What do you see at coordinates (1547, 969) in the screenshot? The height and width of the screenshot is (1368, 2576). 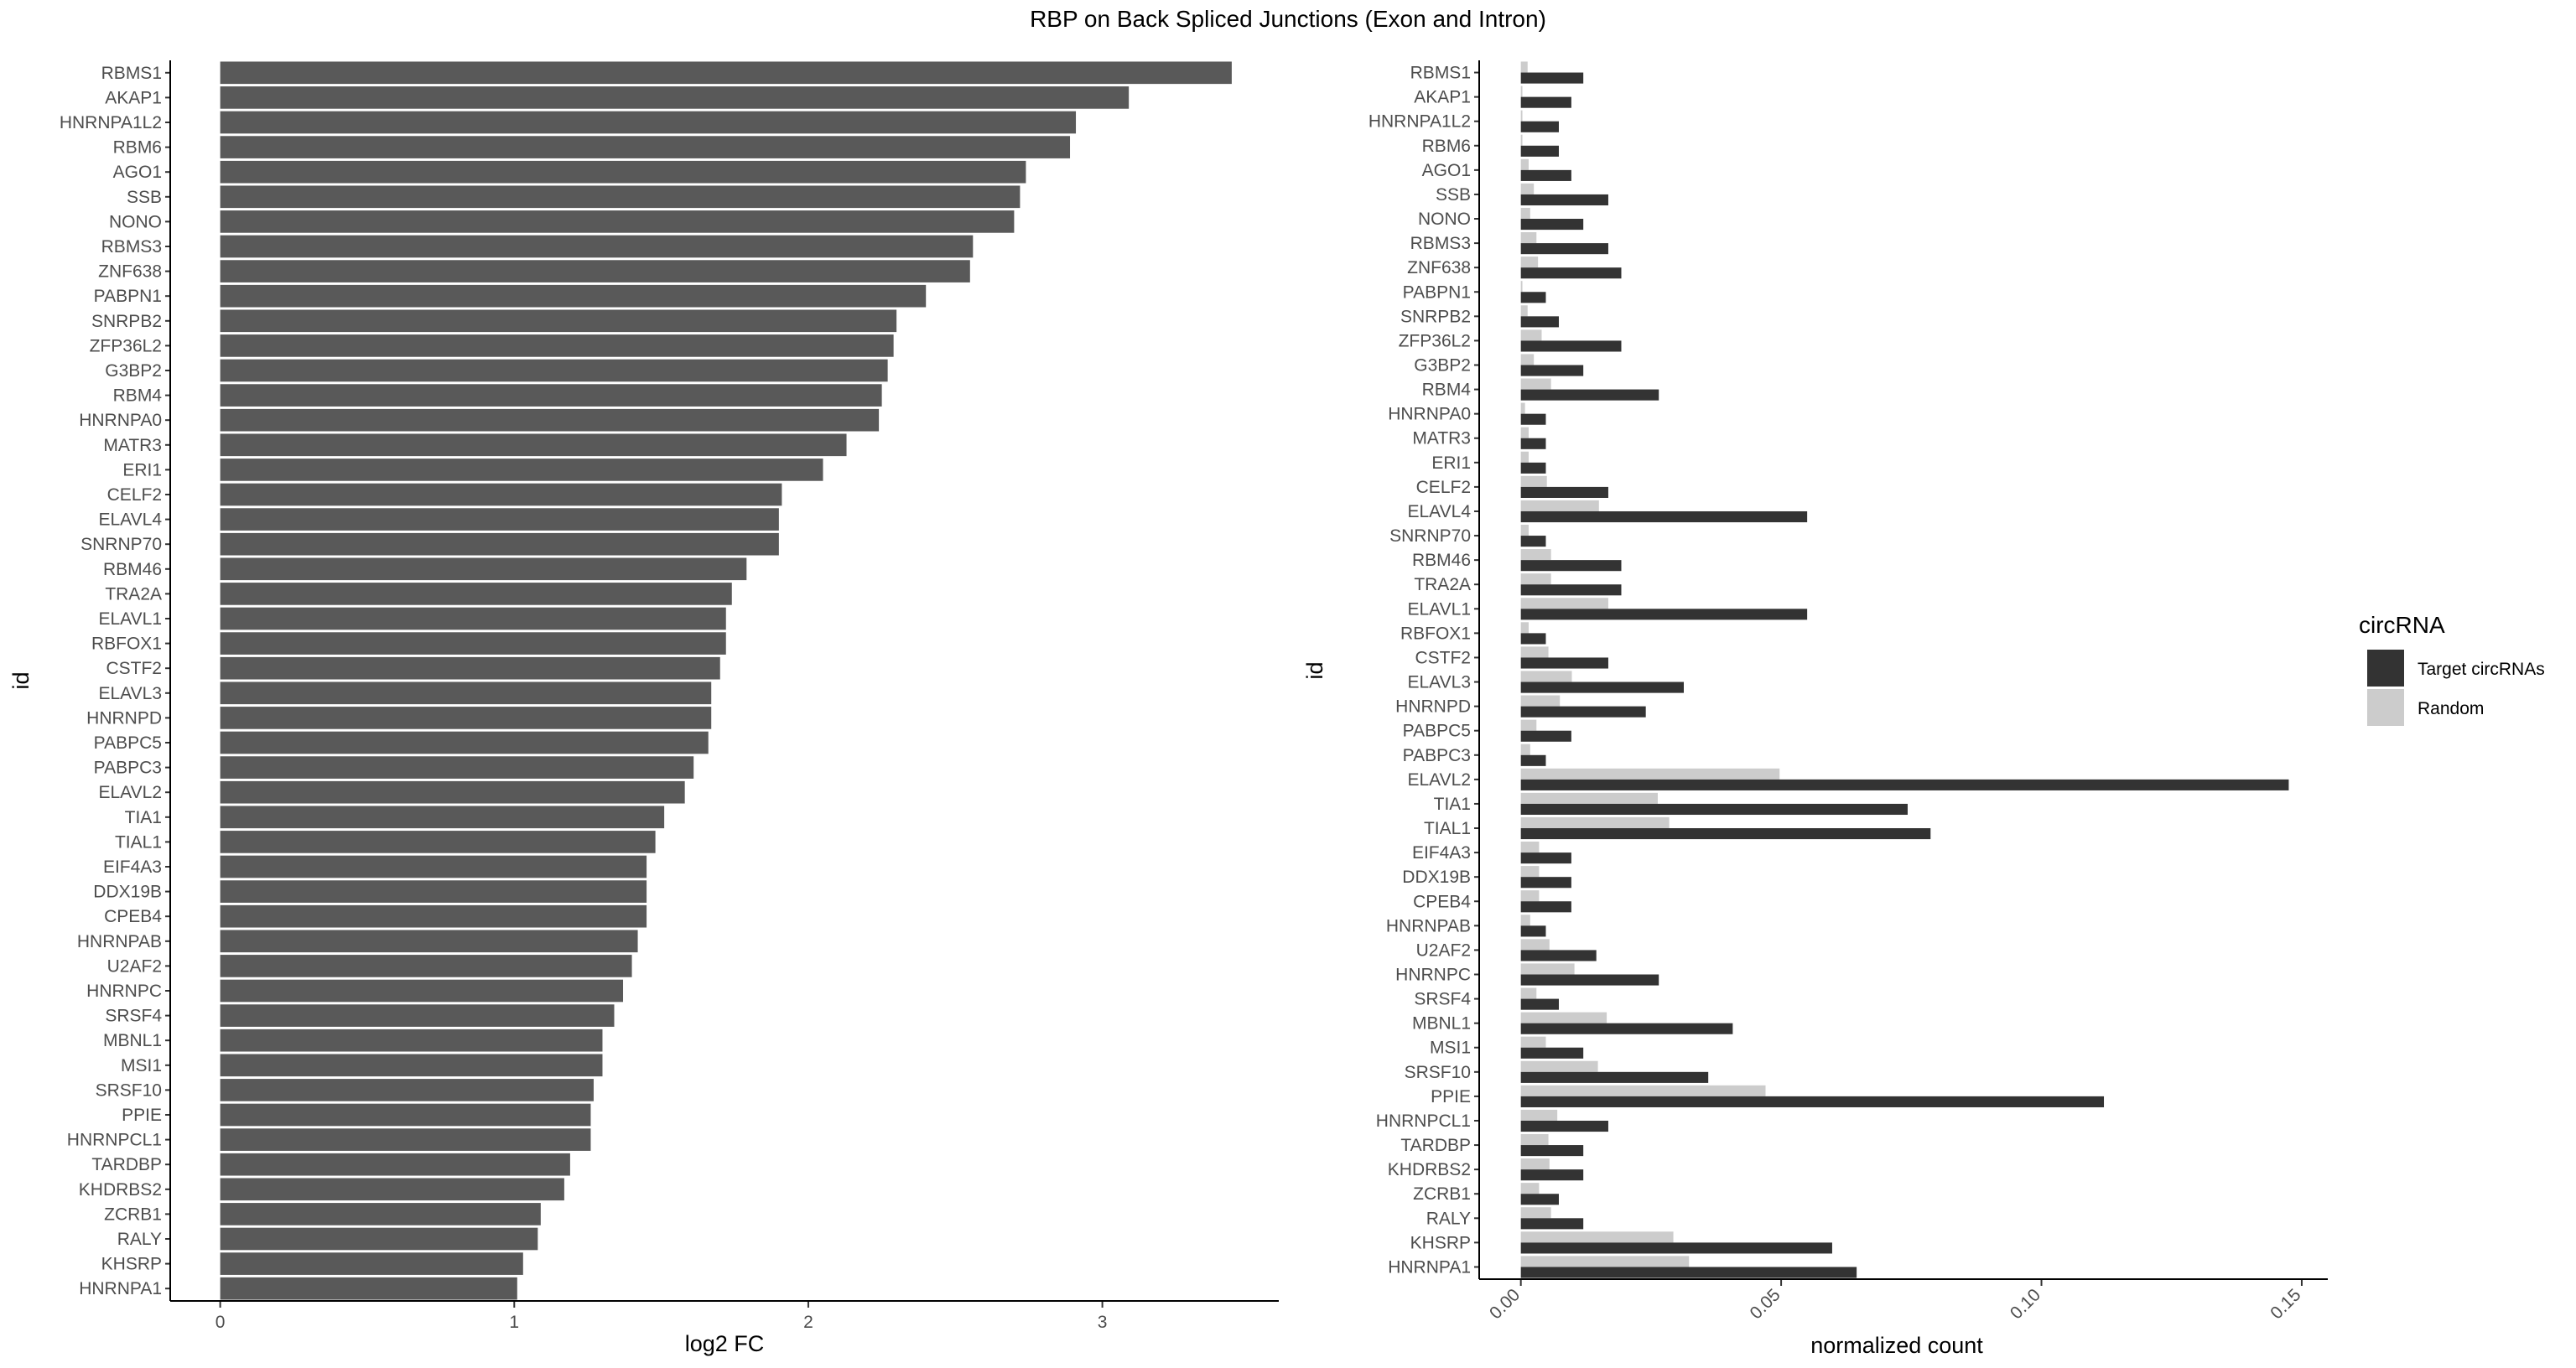 I see `bar-random-hnrnpc` at bounding box center [1547, 969].